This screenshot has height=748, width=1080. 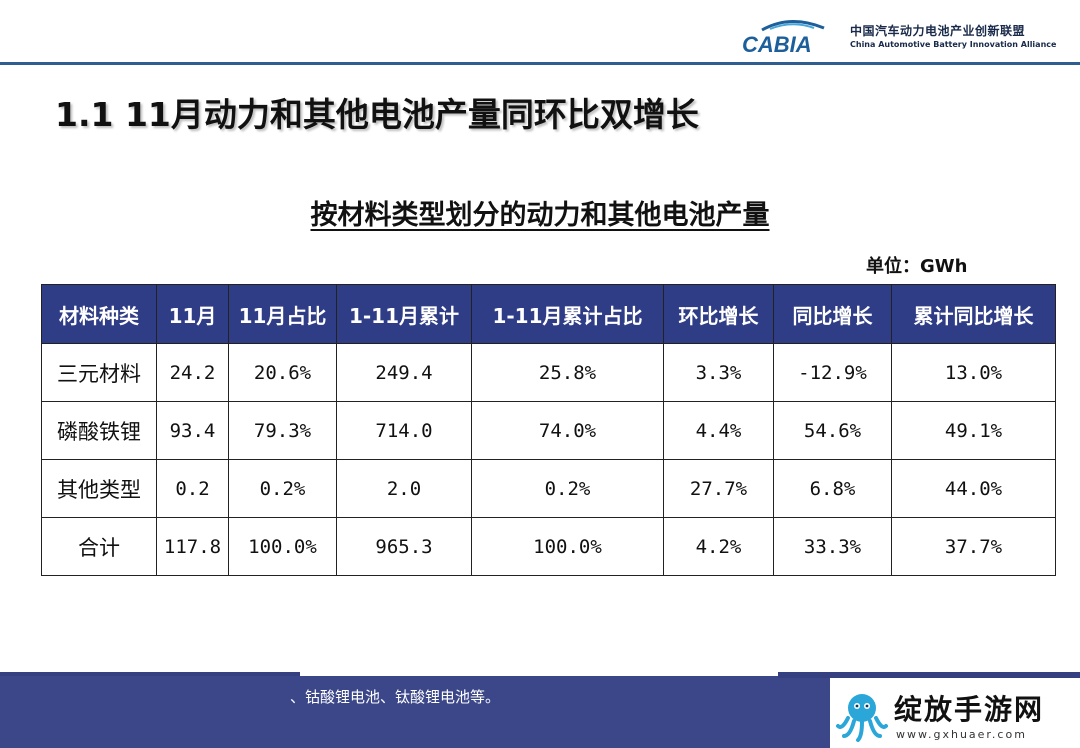 I want to click on footer-bar-accent, so click(x=929, y=675).